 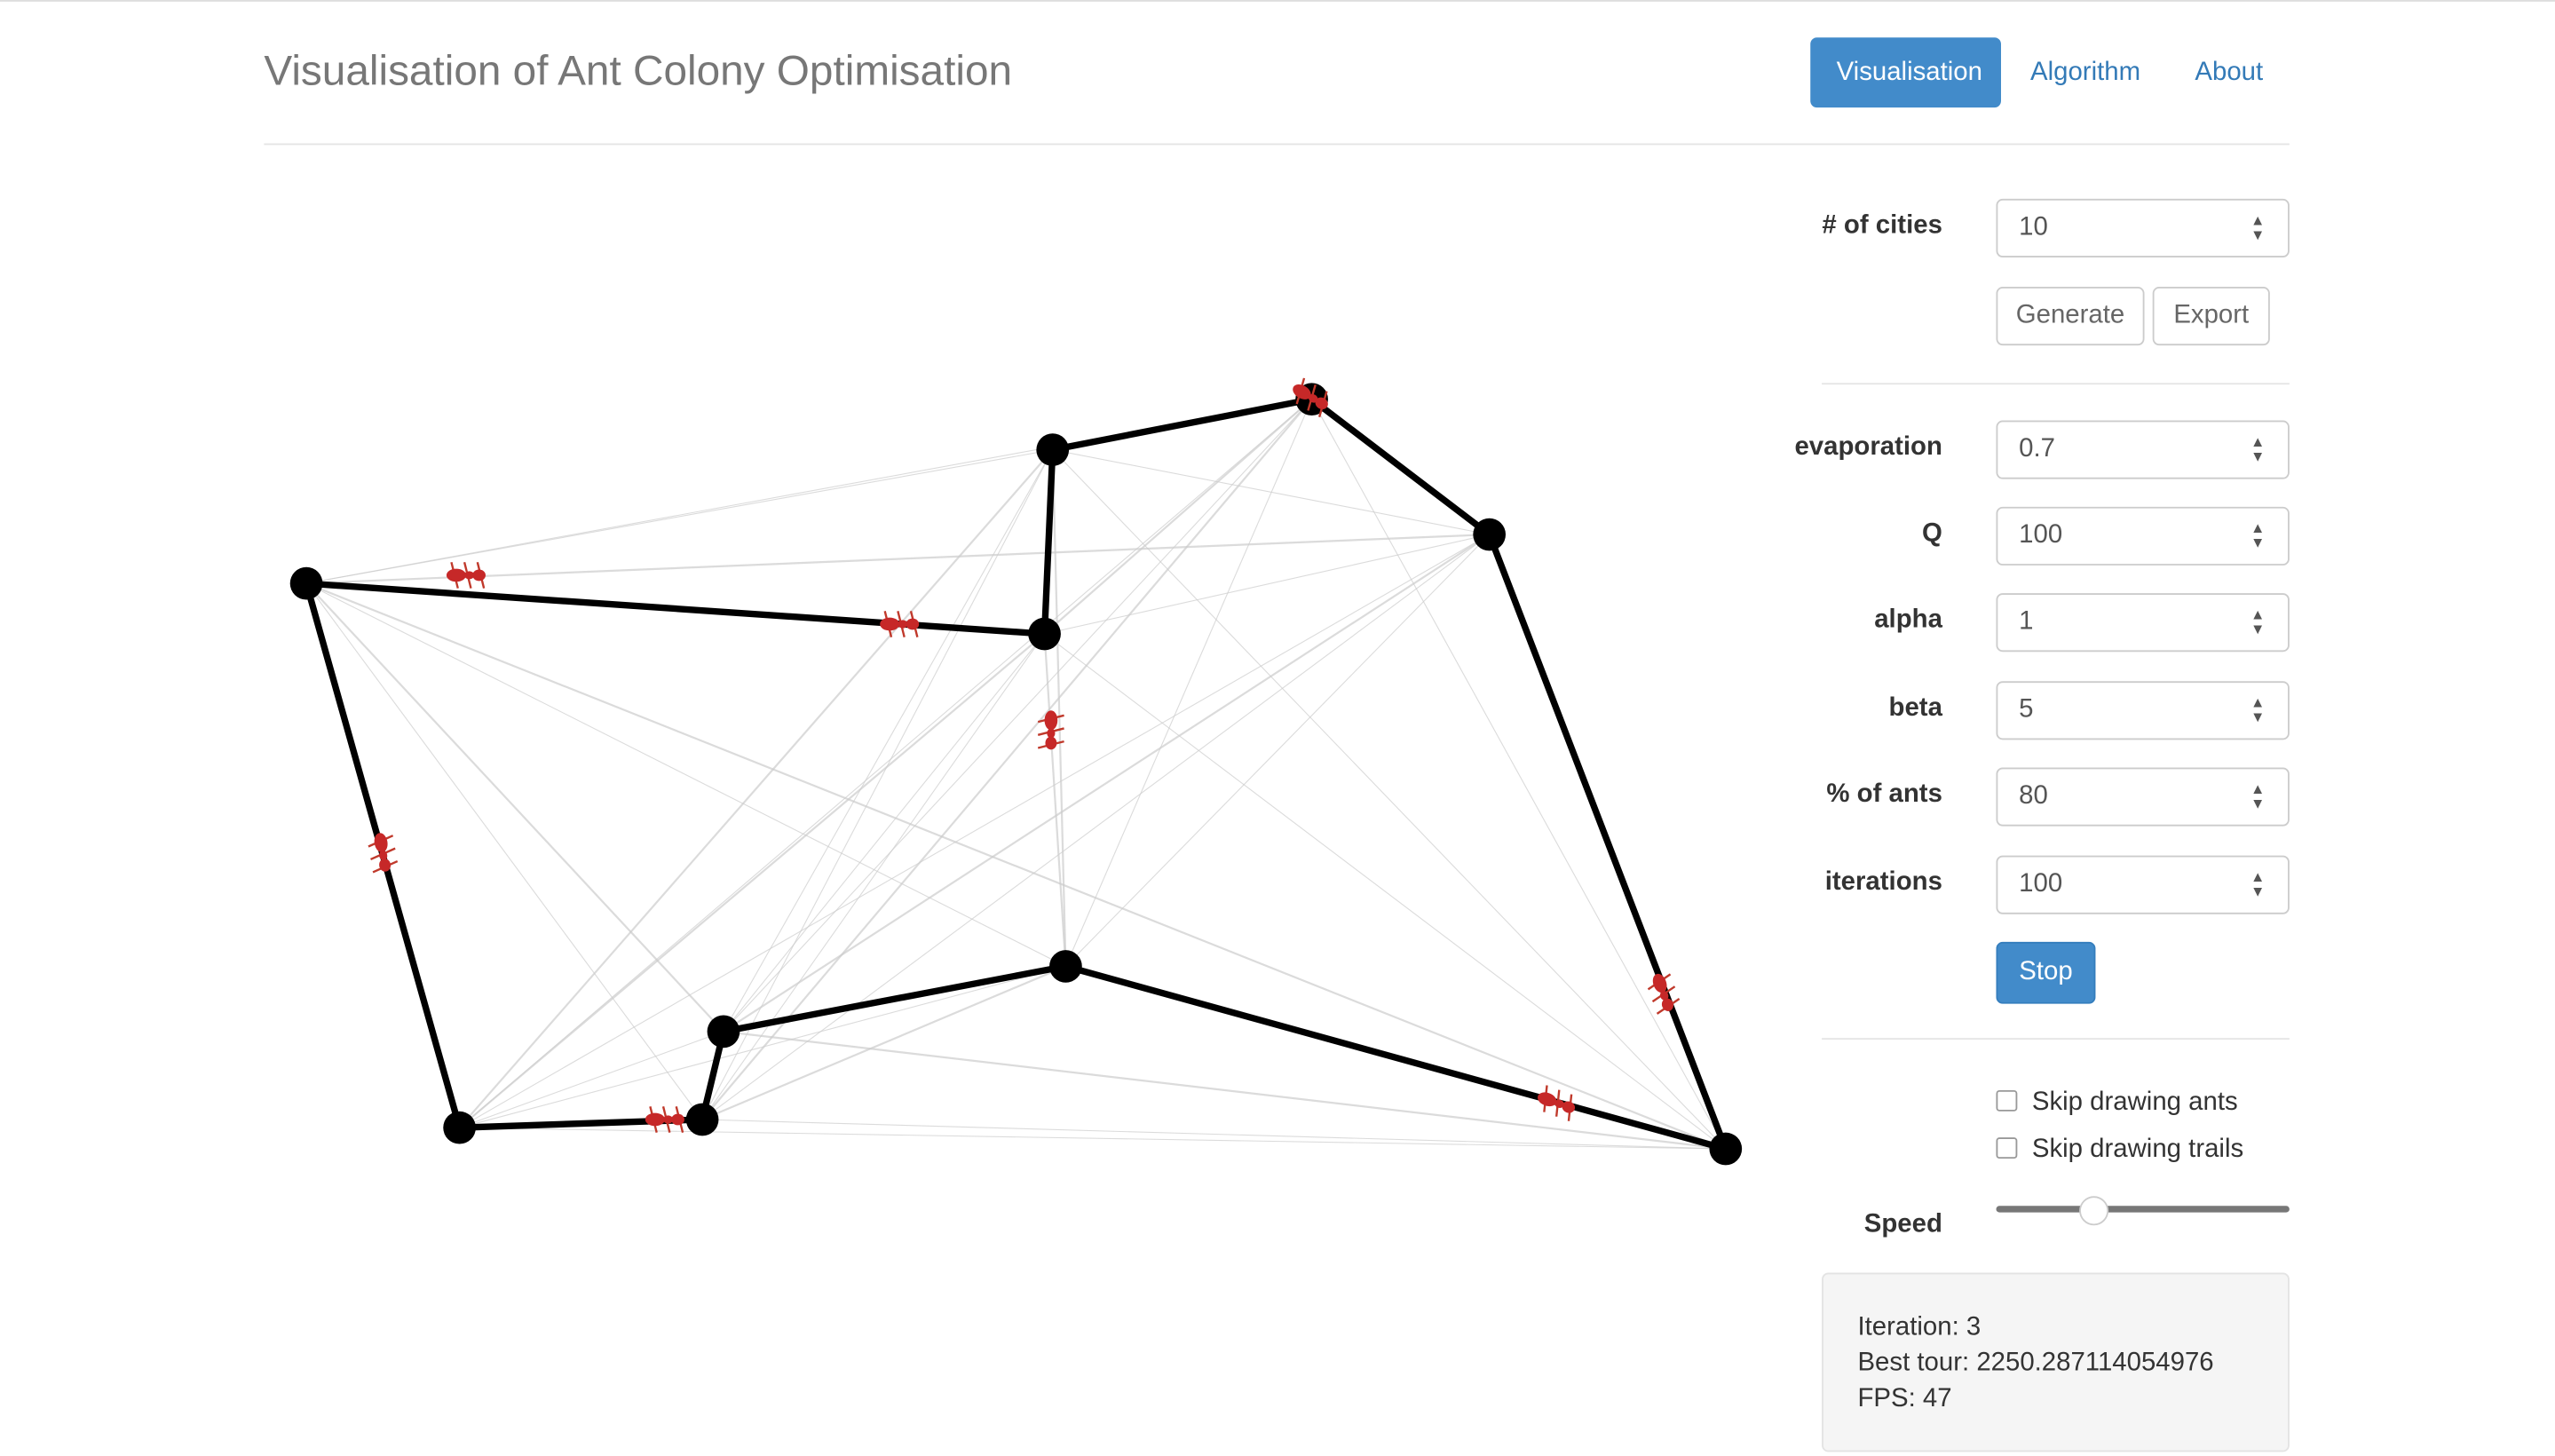 What do you see at coordinates (2143, 449) in the screenshot?
I see `number-input: 0.7 ▲ ▼` at bounding box center [2143, 449].